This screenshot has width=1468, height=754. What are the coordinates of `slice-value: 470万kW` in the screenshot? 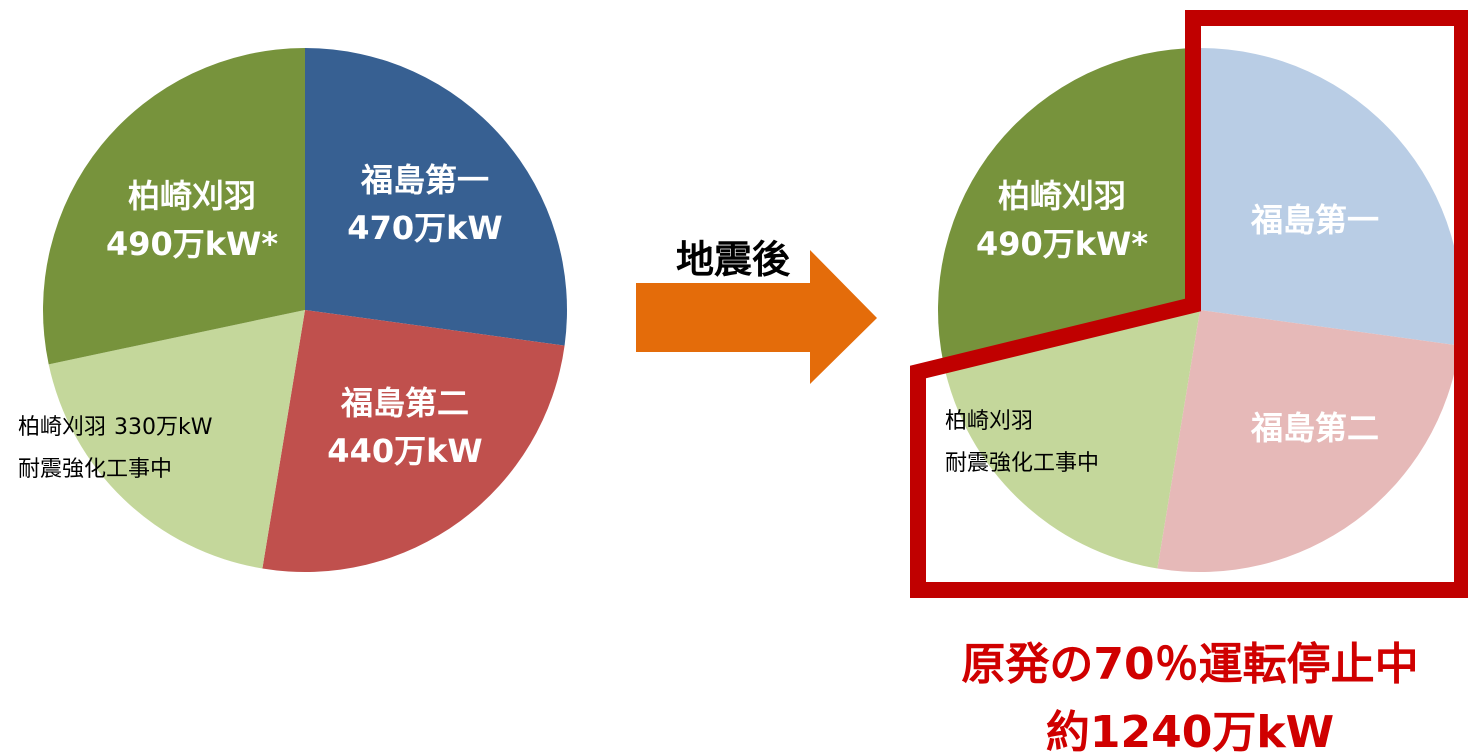 It's located at (424, 228).